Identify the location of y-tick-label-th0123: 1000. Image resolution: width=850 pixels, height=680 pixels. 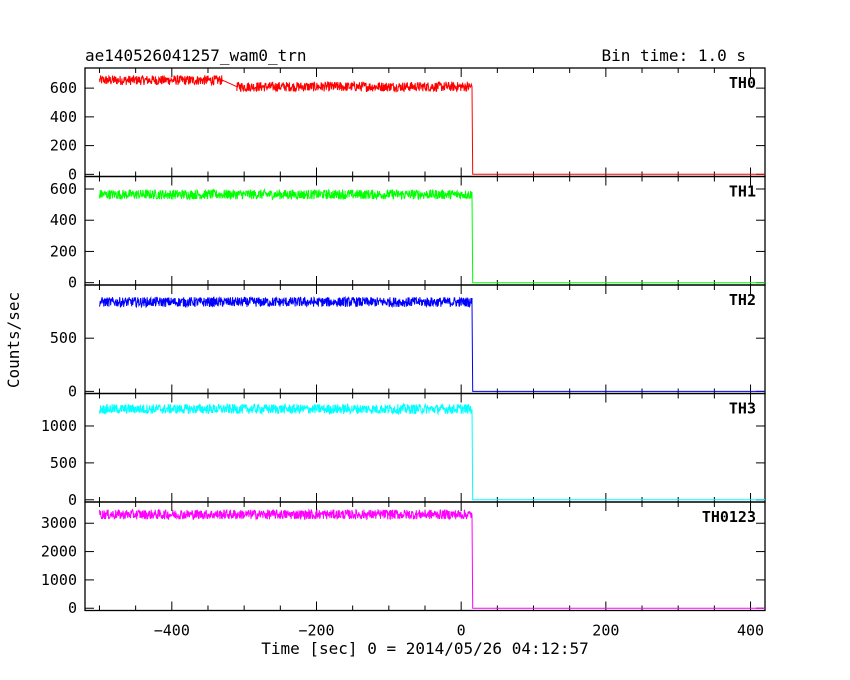
(59, 580).